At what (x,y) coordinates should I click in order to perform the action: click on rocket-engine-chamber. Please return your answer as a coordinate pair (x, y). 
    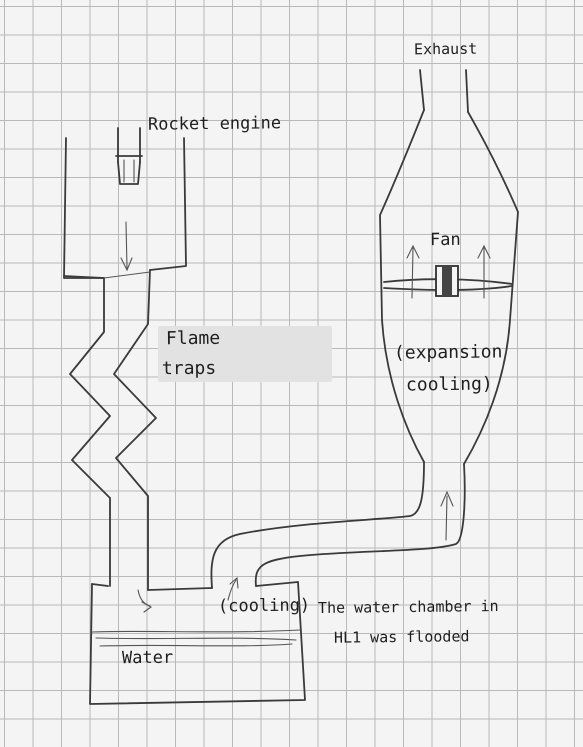
    Looking at the image, I should click on (125, 208).